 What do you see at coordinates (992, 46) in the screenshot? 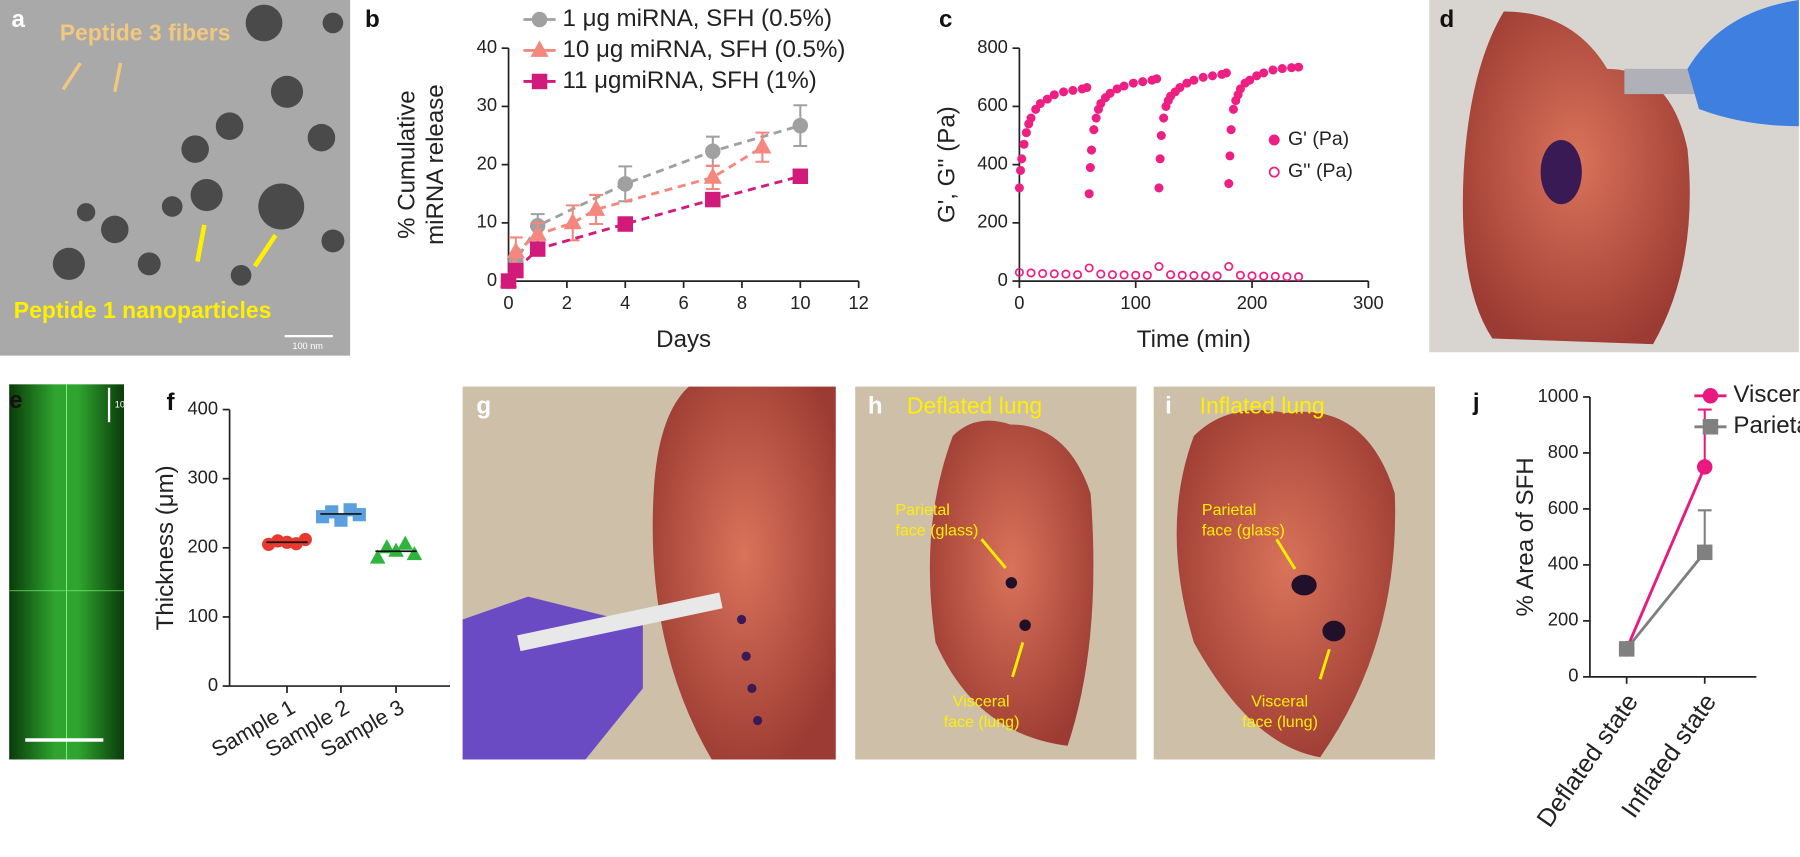
I see `y-tick-label: 800` at bounding box center [992, 46].